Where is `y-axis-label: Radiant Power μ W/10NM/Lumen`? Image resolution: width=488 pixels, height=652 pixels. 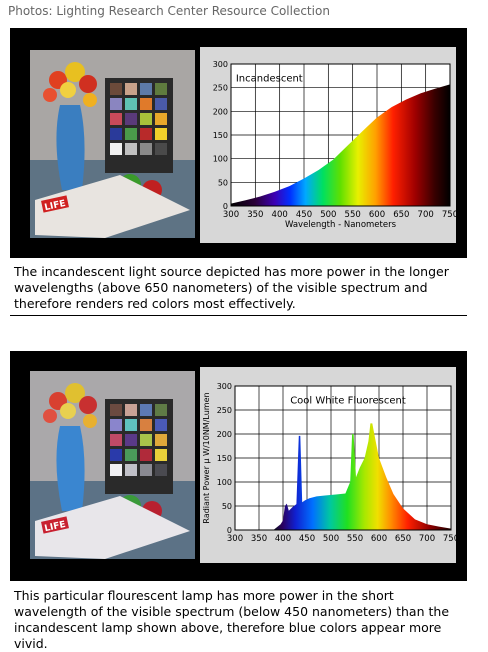
y-axis-label: Radiant Power μ W/10NM/Lumen is located at coordinates (206, 457).